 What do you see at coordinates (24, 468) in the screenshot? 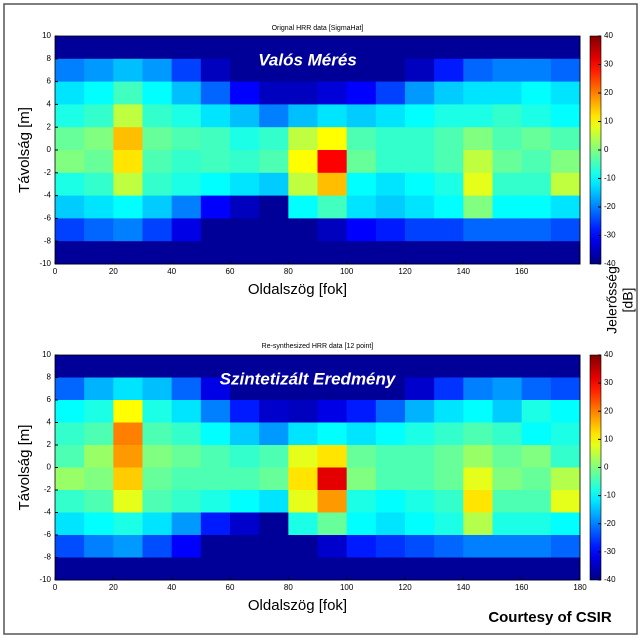
I see `y-axis-label: Távolság [m]` at bounding box center [24, 468].